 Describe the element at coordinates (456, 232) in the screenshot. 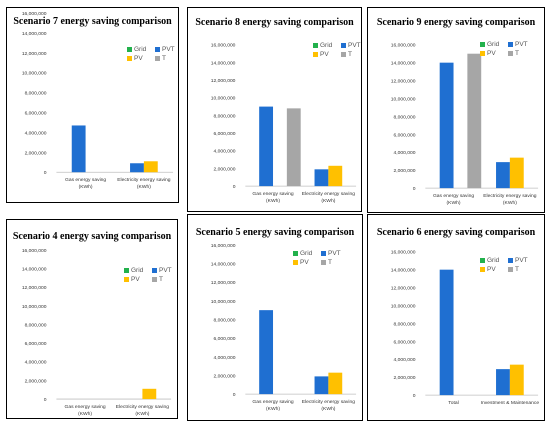

I see `chart-title: Scenario 6 energy saving comparison` at that location.